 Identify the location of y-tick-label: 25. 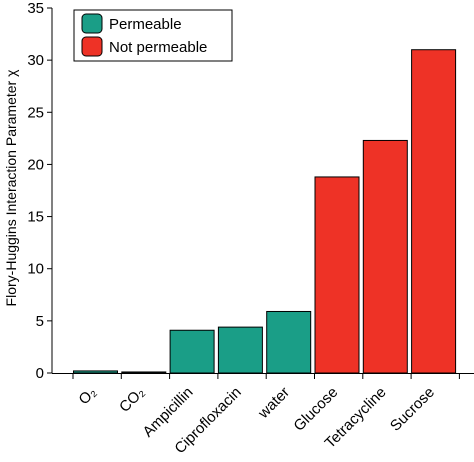
(35, 112).